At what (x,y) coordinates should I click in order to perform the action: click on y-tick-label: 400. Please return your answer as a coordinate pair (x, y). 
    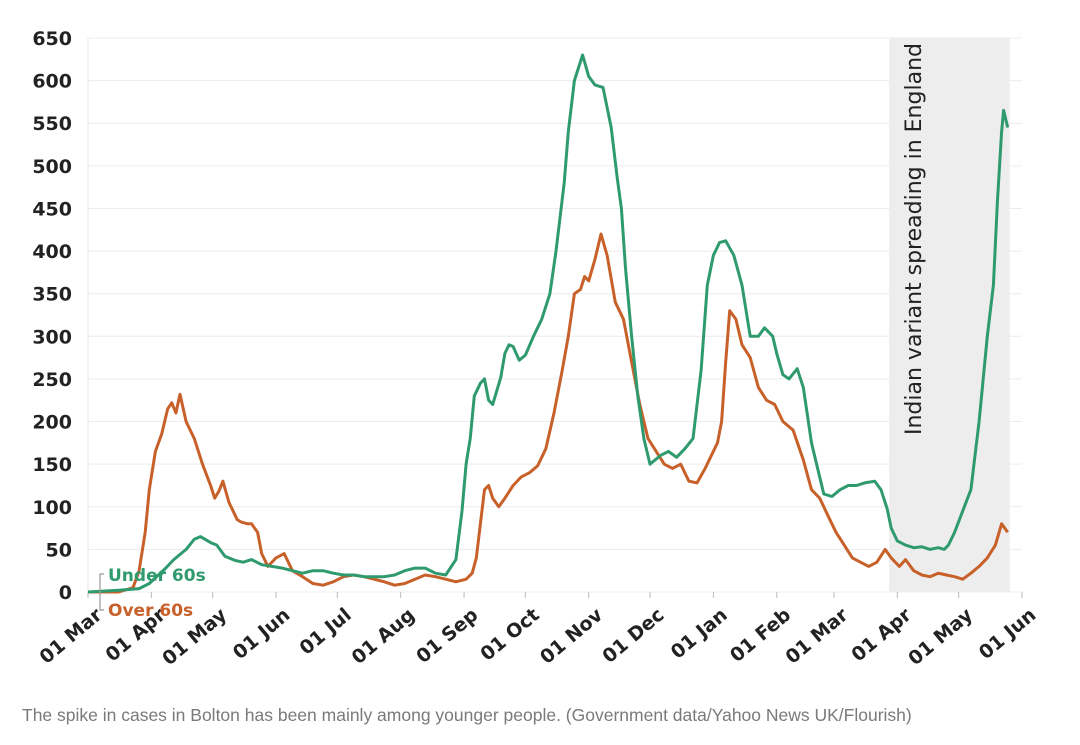
    Looking at the image, I should click on (52, 252).